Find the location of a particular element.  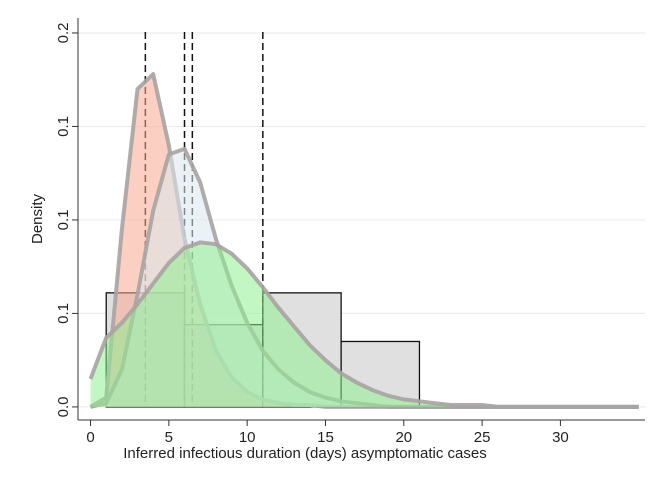

x-tick-label: 5 is located at coordinates (169, 437).